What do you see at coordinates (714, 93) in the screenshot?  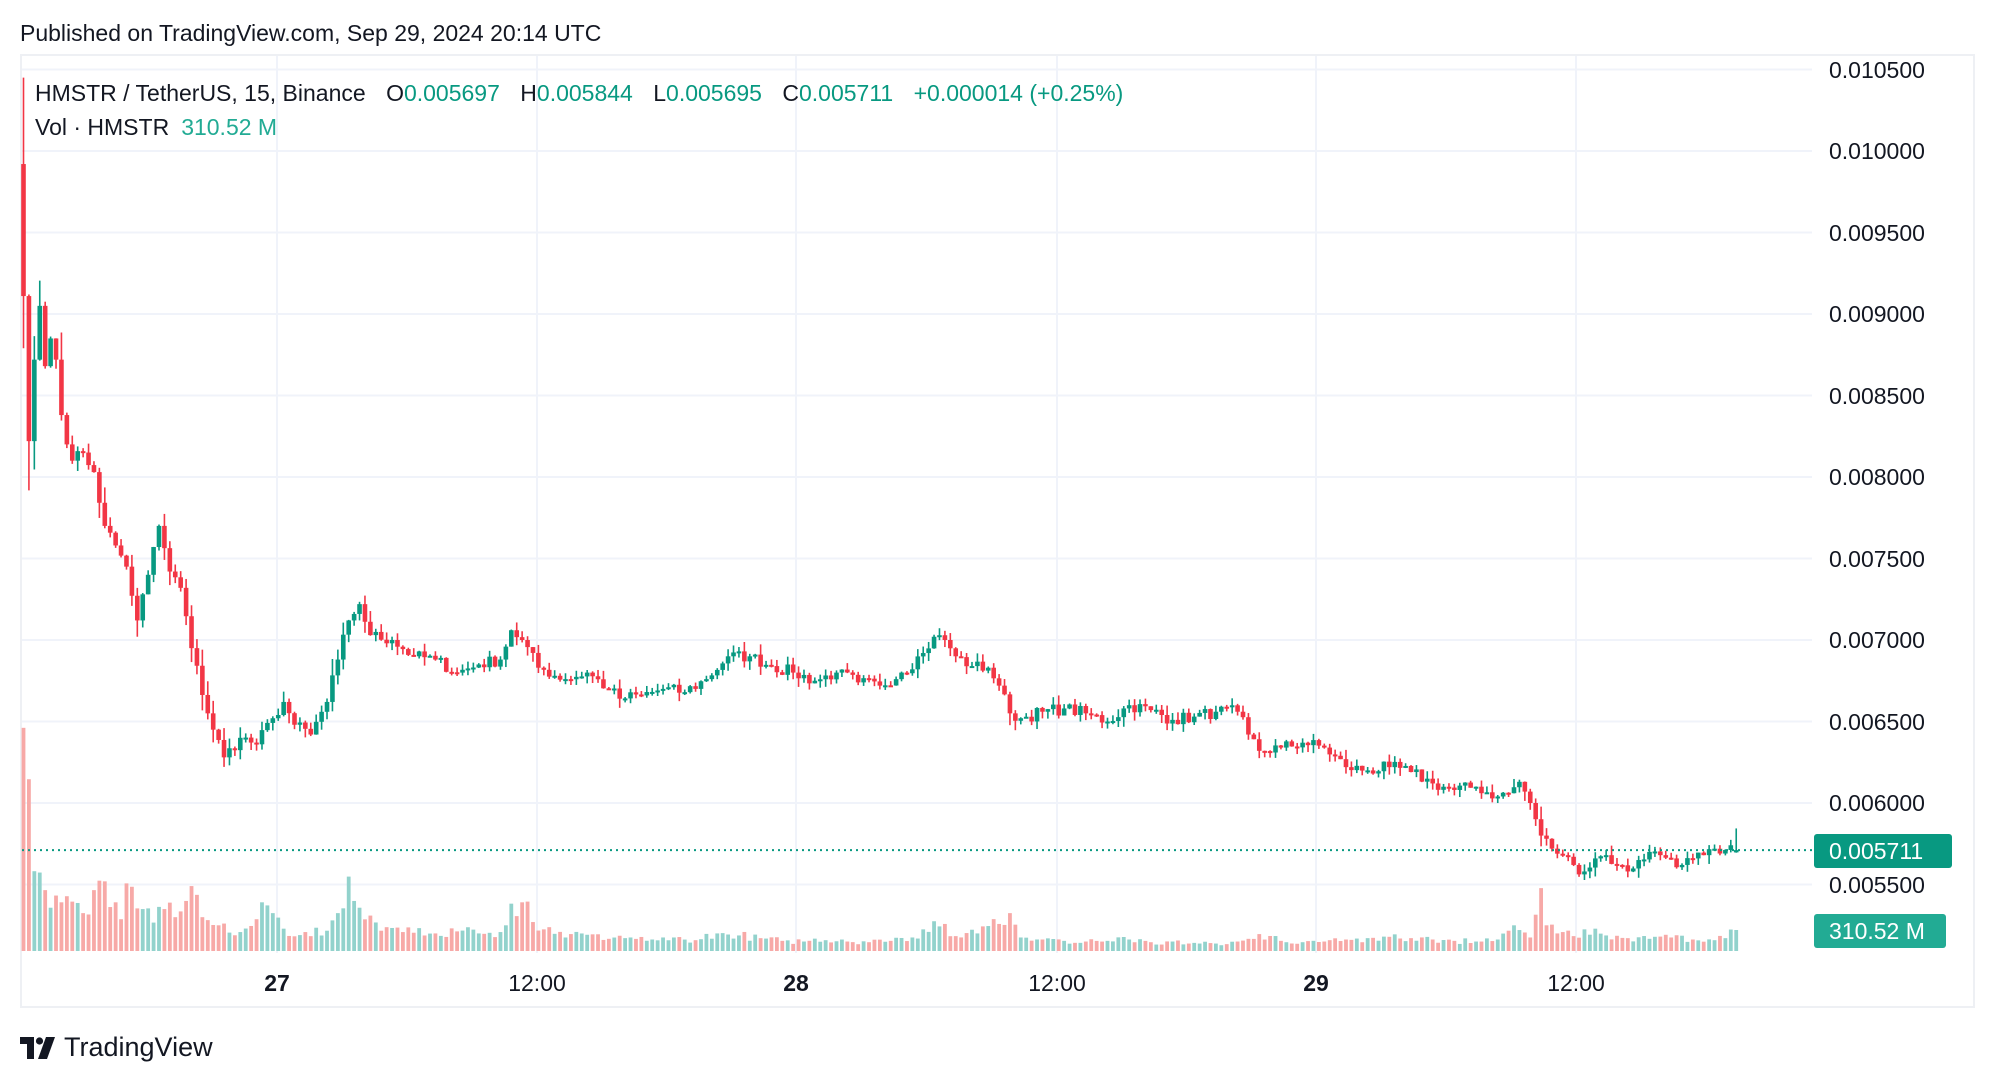 I see `low-value: 0.005695` at bounding box center [714, 93].